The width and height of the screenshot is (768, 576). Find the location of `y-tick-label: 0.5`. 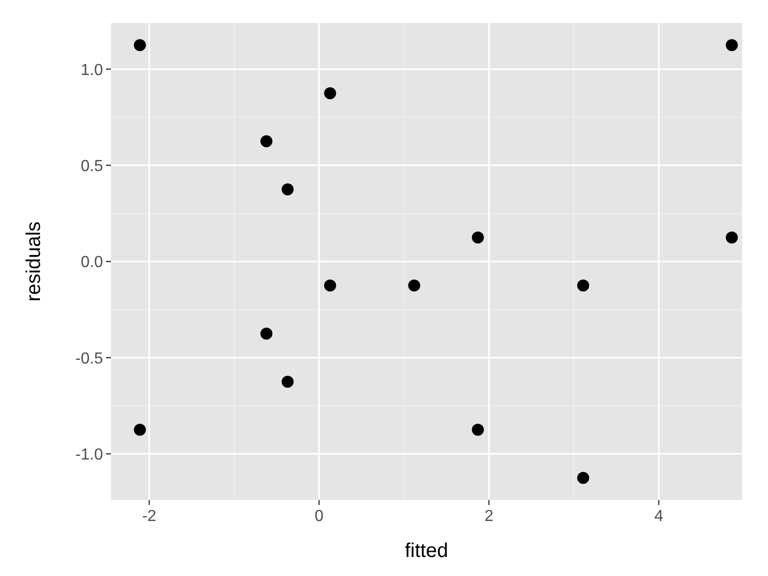

y-tick-label: 0.5 is located at coordinates (92, 166).